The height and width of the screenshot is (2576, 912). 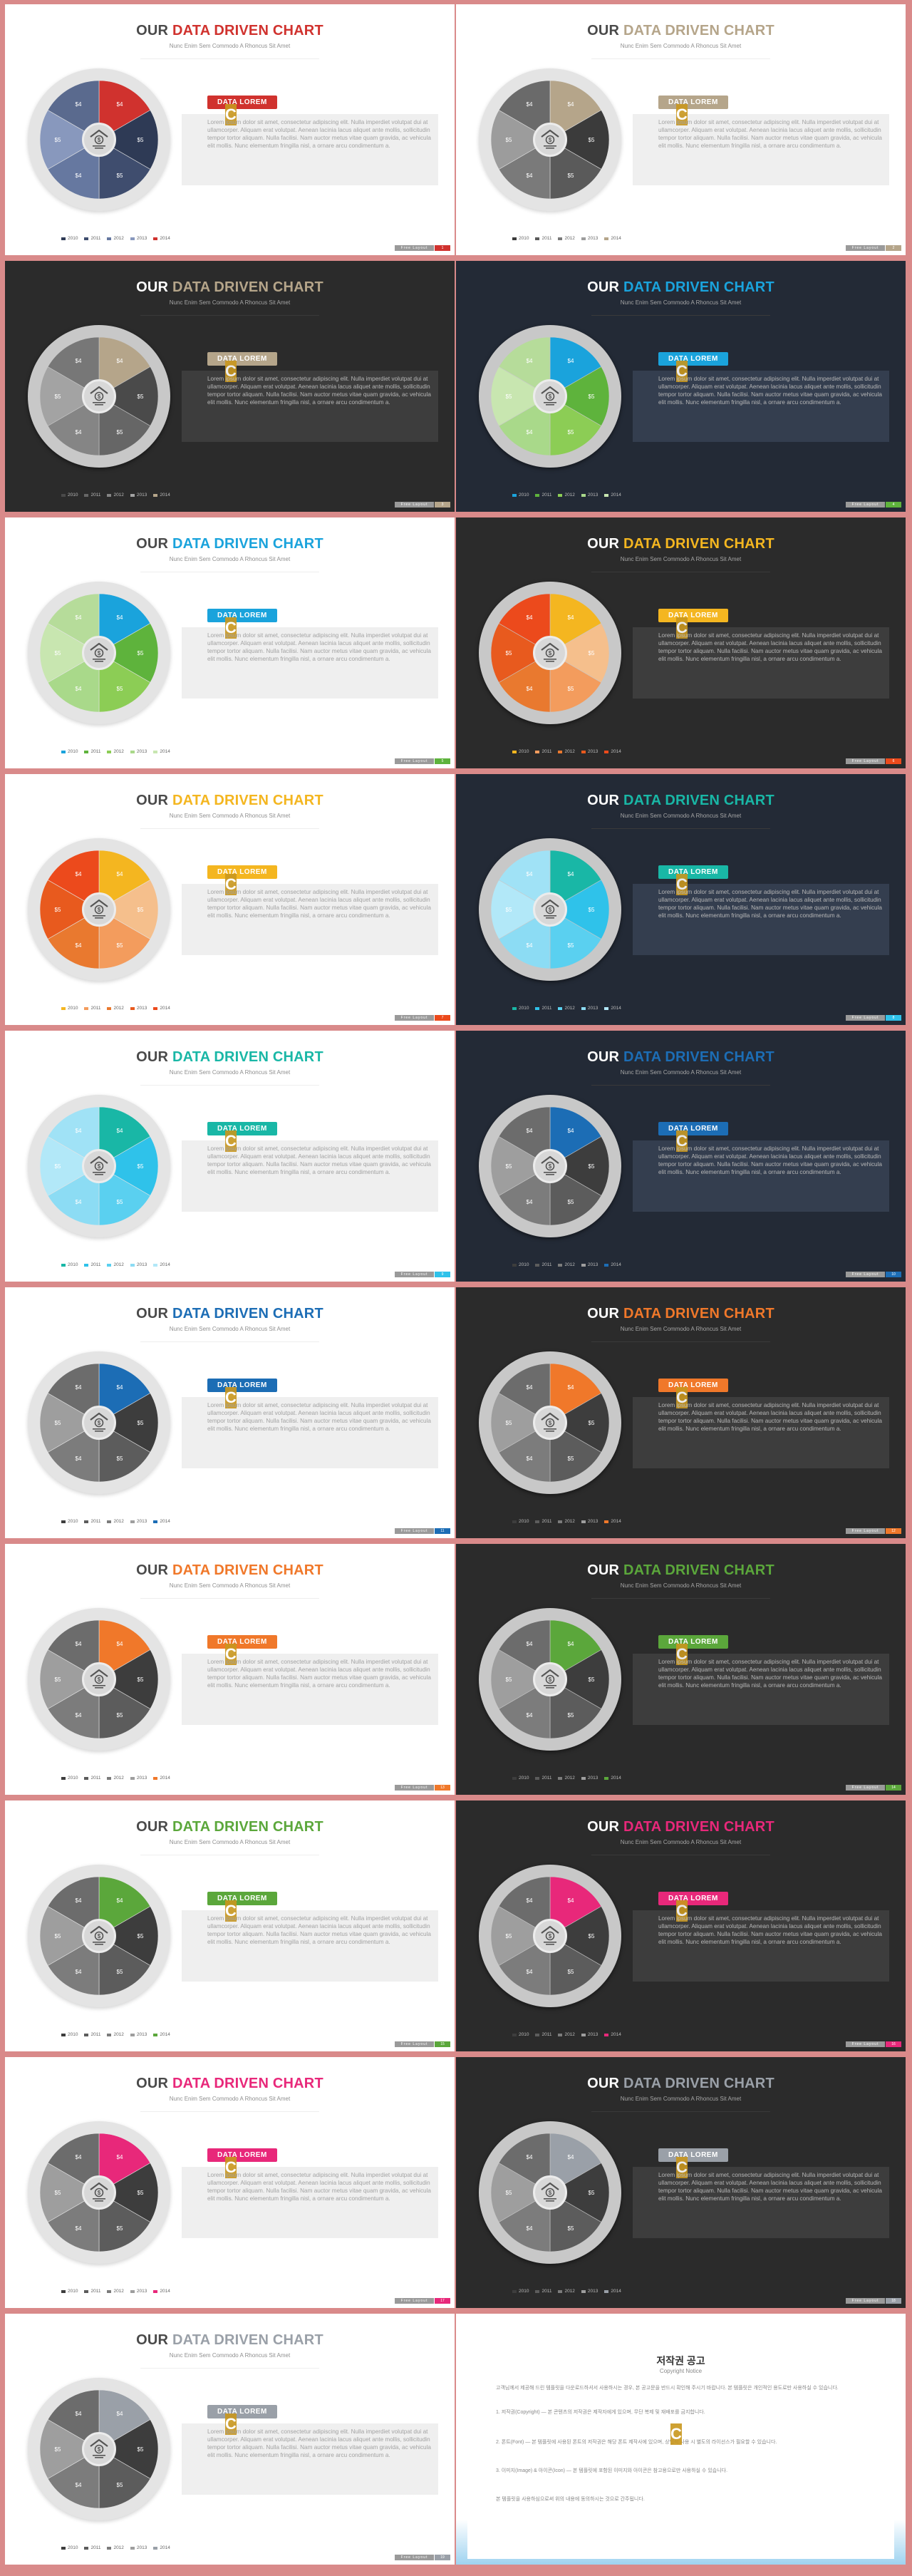 I want to click on legend-item: 2014, so click(x=161, y=495).